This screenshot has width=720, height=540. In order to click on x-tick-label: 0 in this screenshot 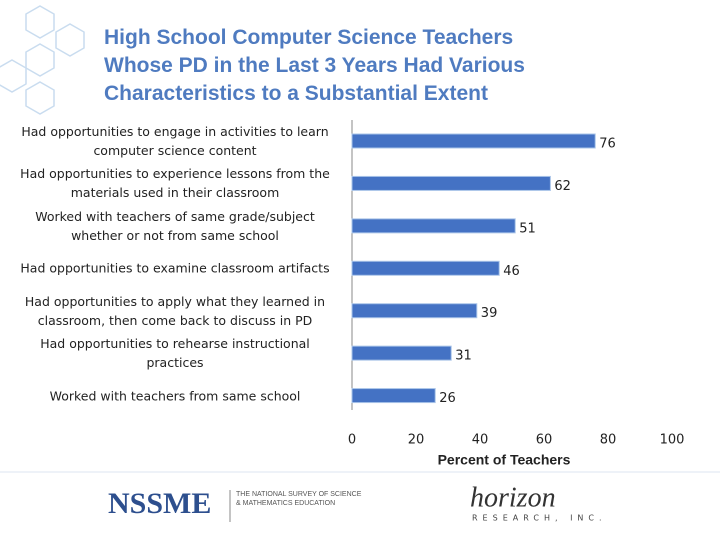, I will do `click(352, 440)`.